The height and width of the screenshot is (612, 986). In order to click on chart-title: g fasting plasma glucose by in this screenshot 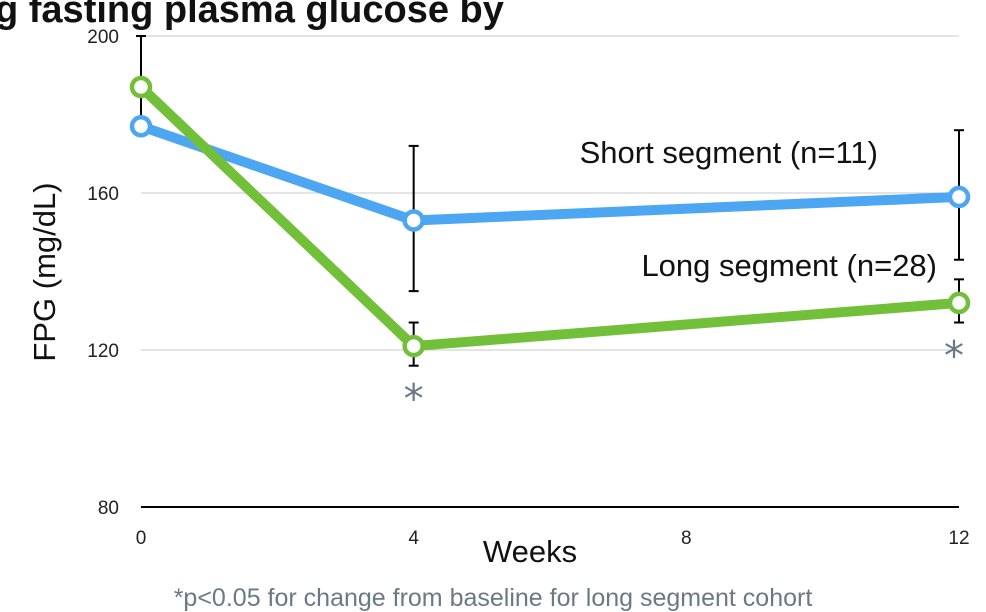, I will do `click(252, 15)`.